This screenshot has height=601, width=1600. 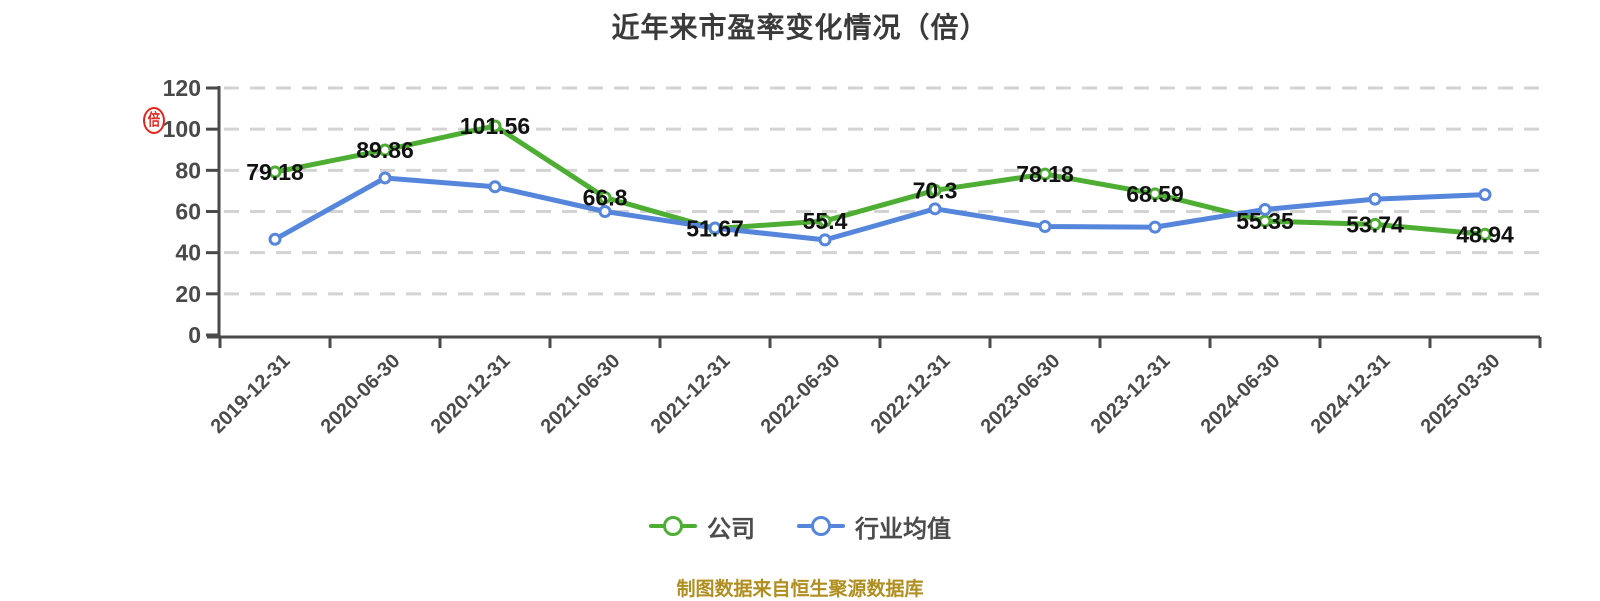 What do you see at coordinates (801, 394) in the screenshot?
I see `x-axis-label: 2022-06-30` at bounding box center [801, 394].